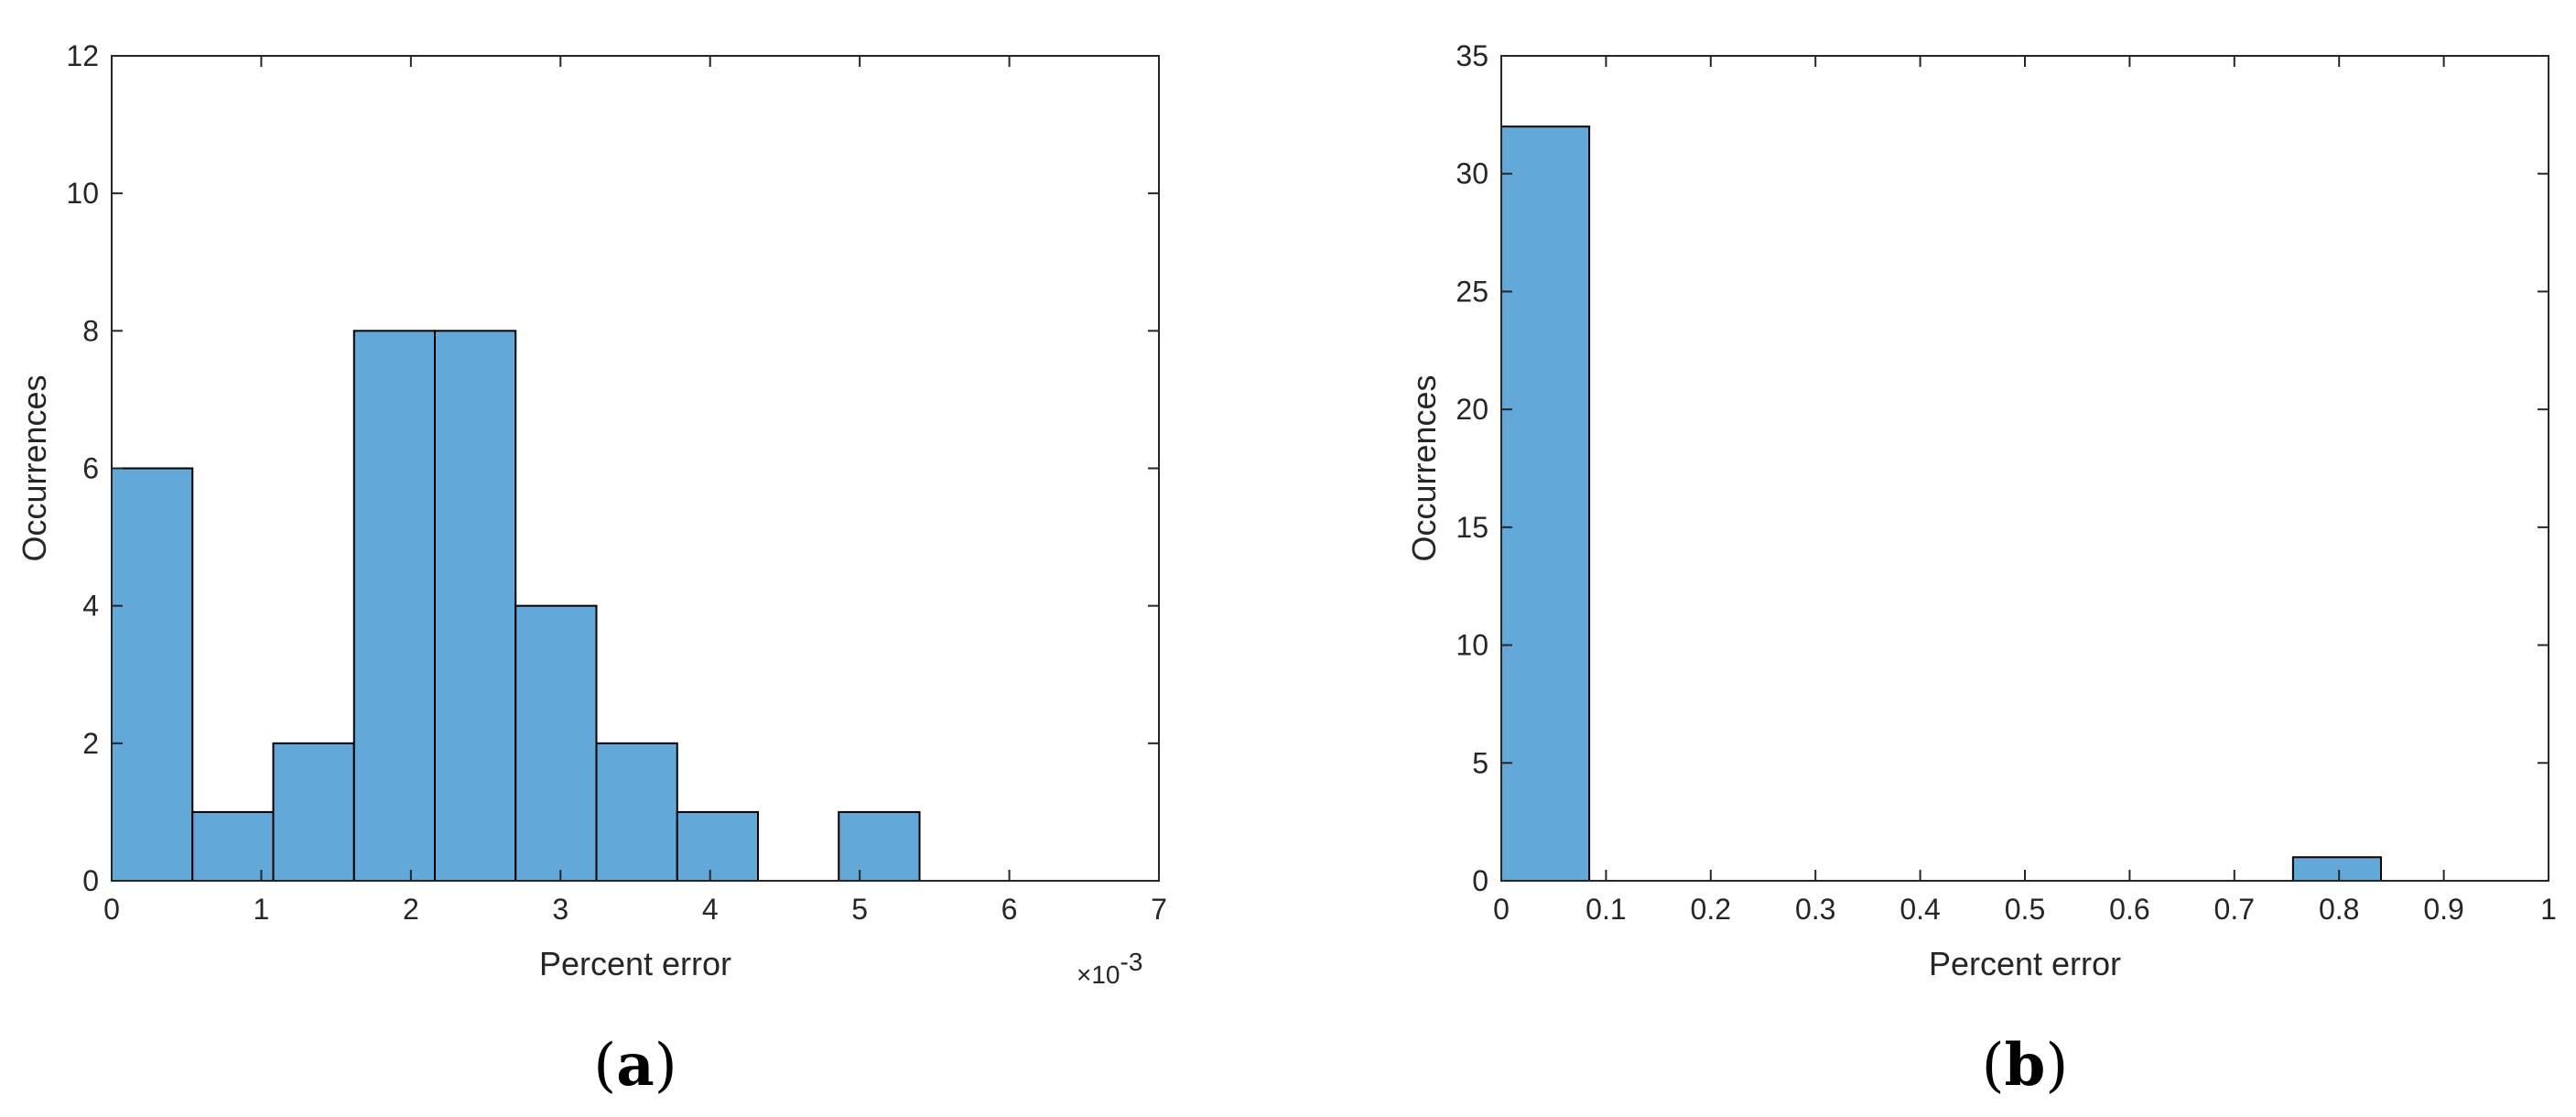 Image resolution: width=2576 pixels, height=1117 pixels. I want to click on y-tick-label: 20, so click(1472, 409).